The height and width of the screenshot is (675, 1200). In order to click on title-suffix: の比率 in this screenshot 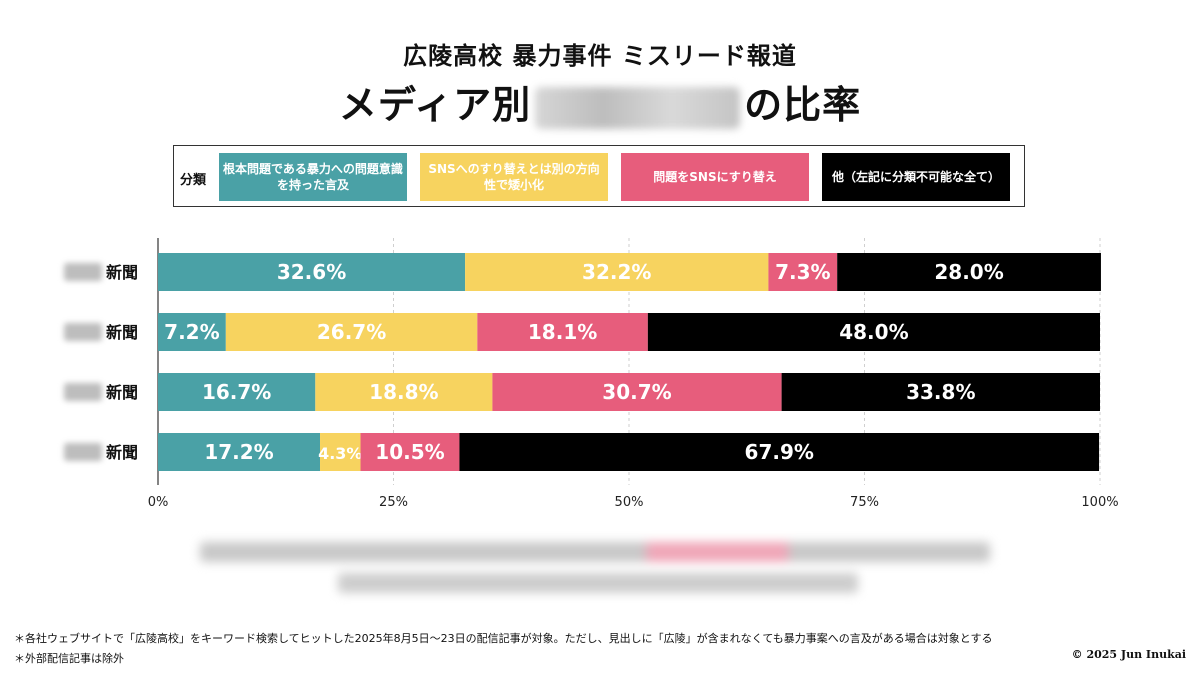, I will do `click(803, 105)`.